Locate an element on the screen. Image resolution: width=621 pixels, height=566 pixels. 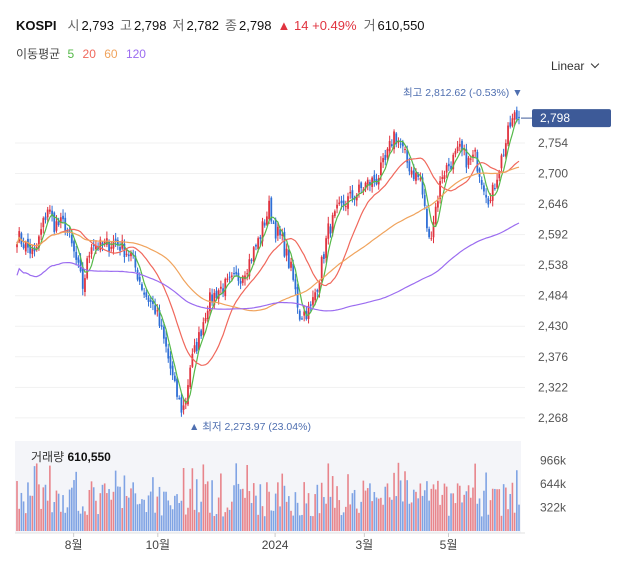
volume-tick-label: 322k is located at coordinates (553, 508).